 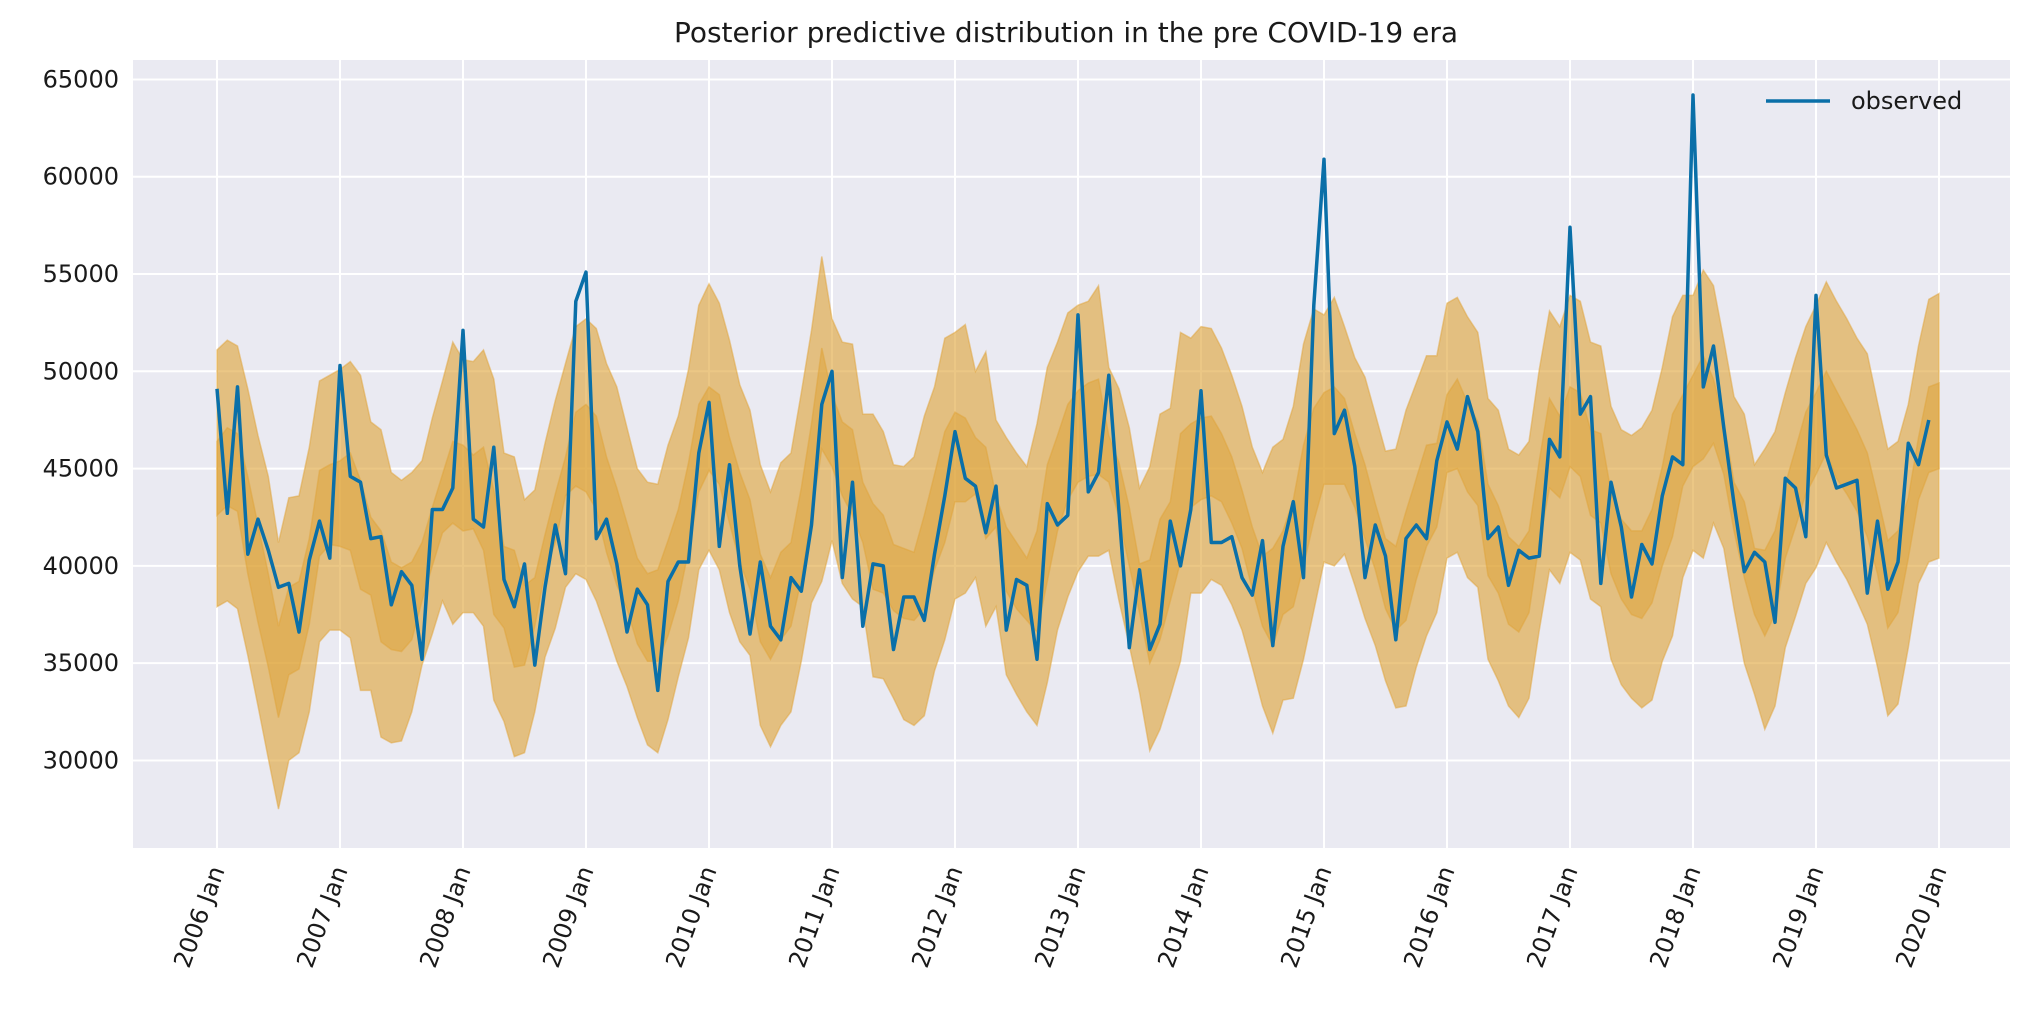 I want to click on x-tick-label: 2011 Jan, so click(x=814, y=916).